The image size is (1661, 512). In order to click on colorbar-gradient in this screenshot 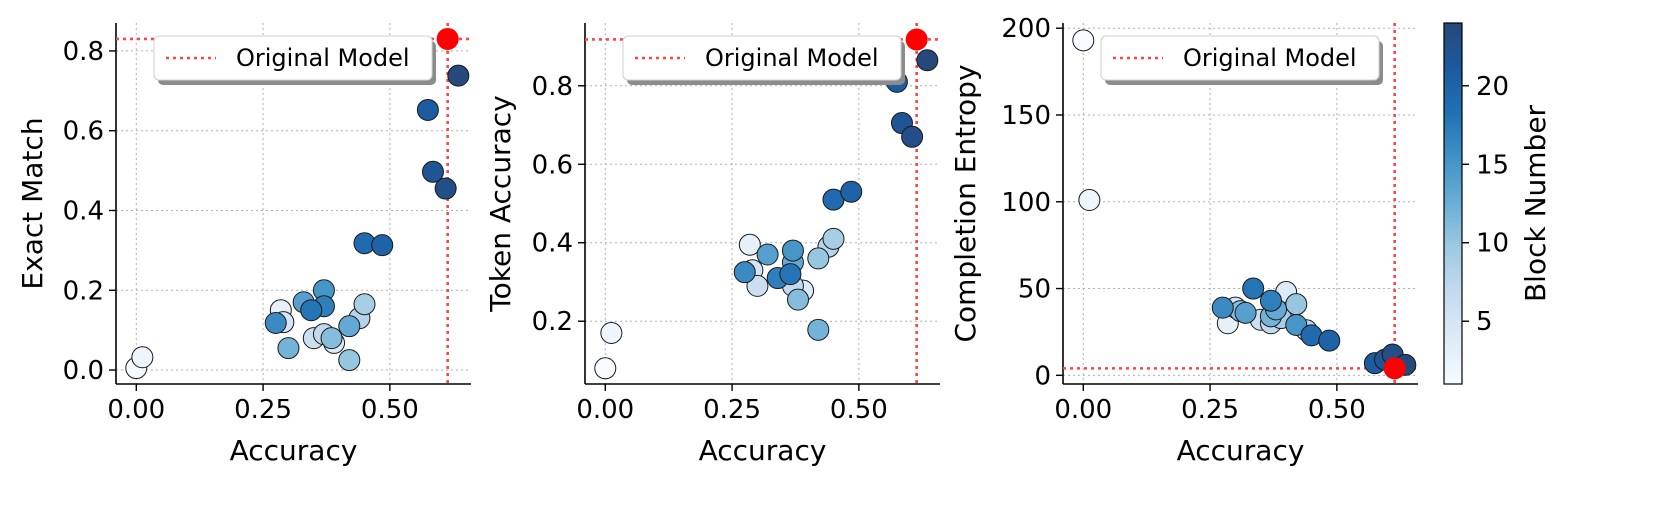, I will do `click(1453, 203)`.